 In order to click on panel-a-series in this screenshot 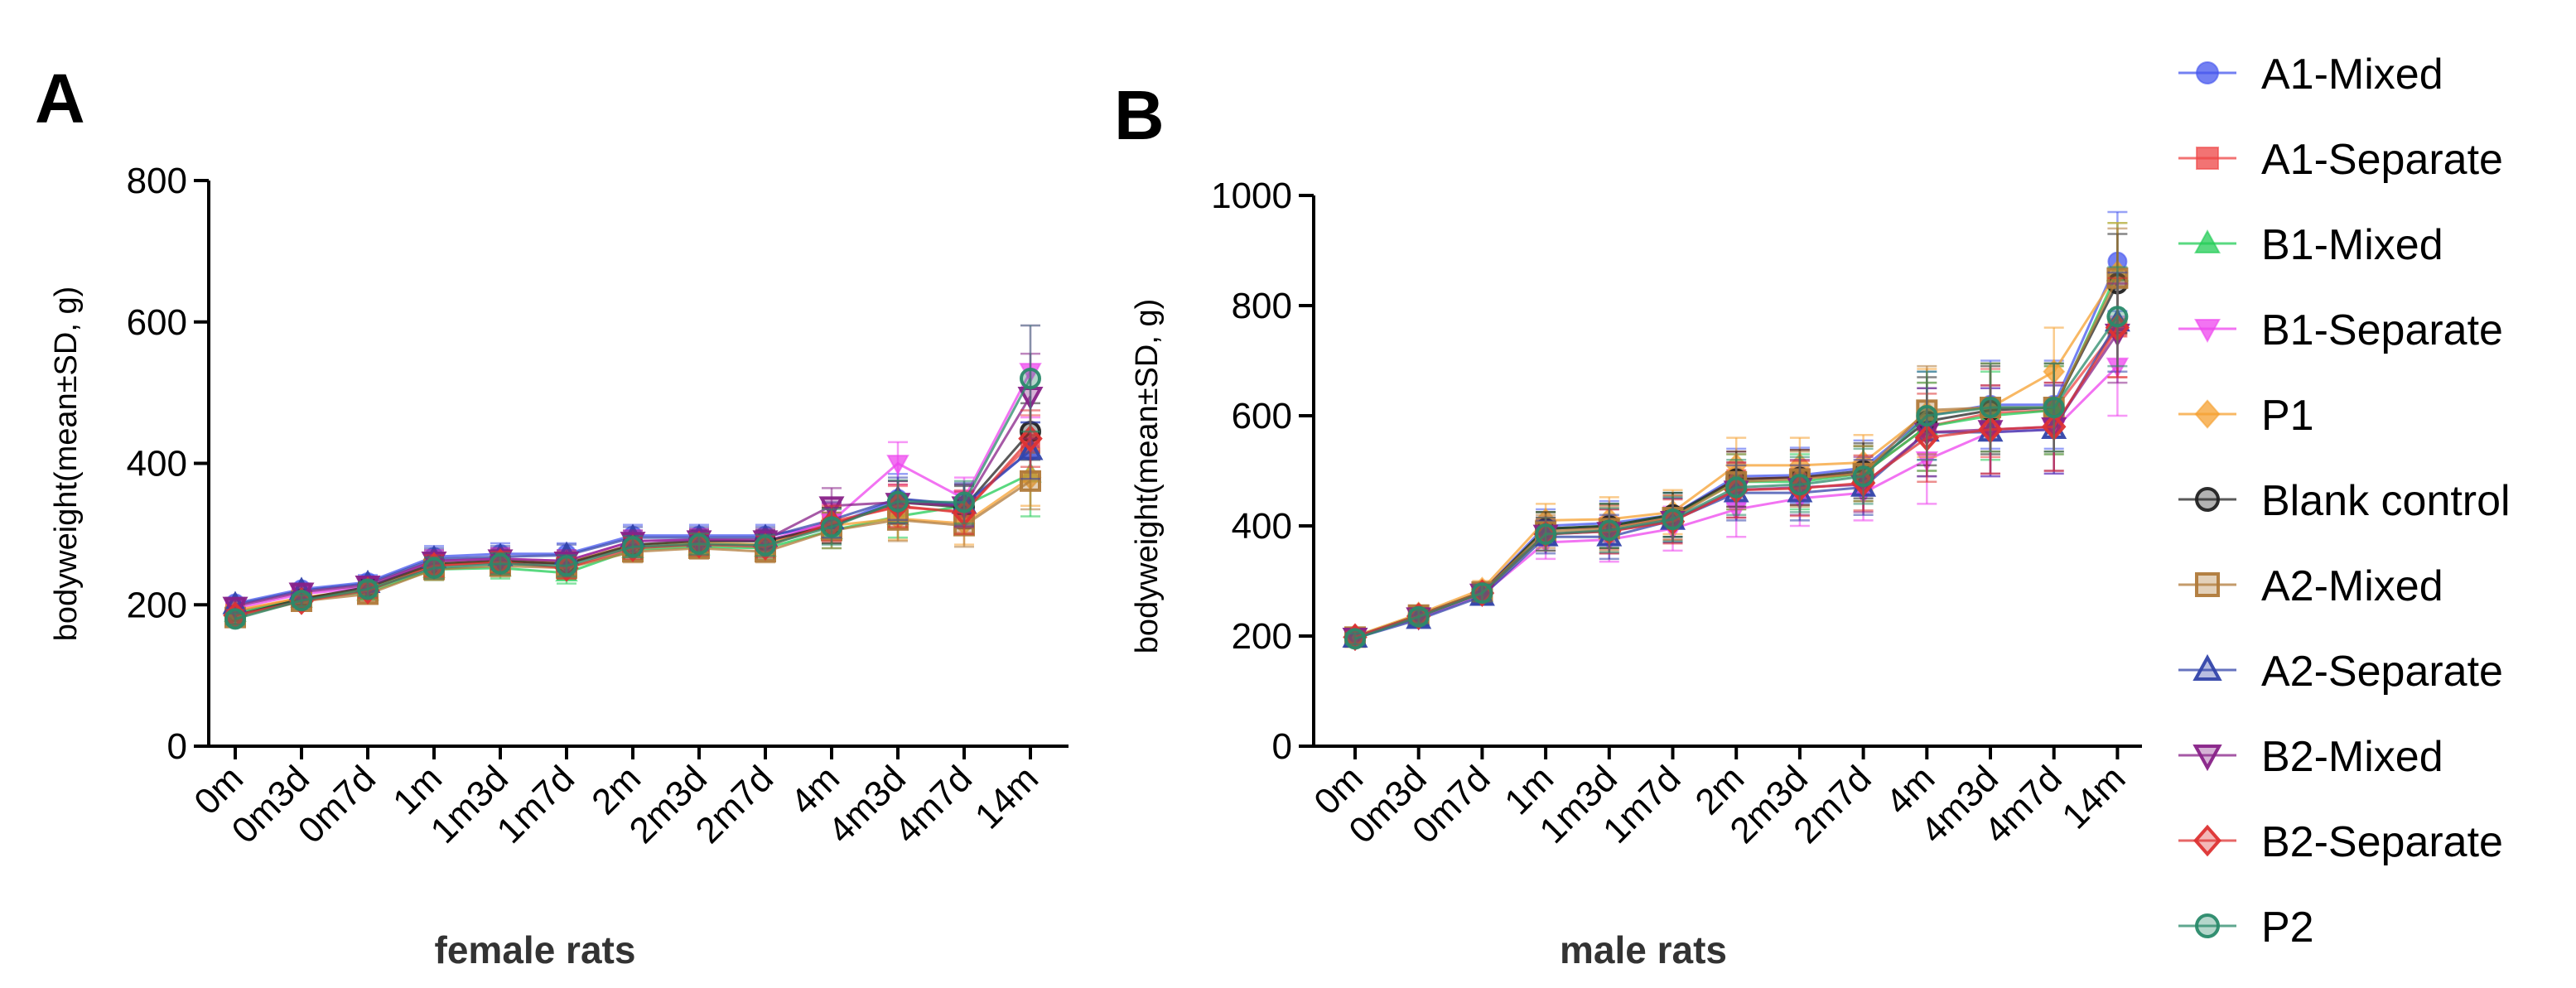, I will do `click(633, 477)`.